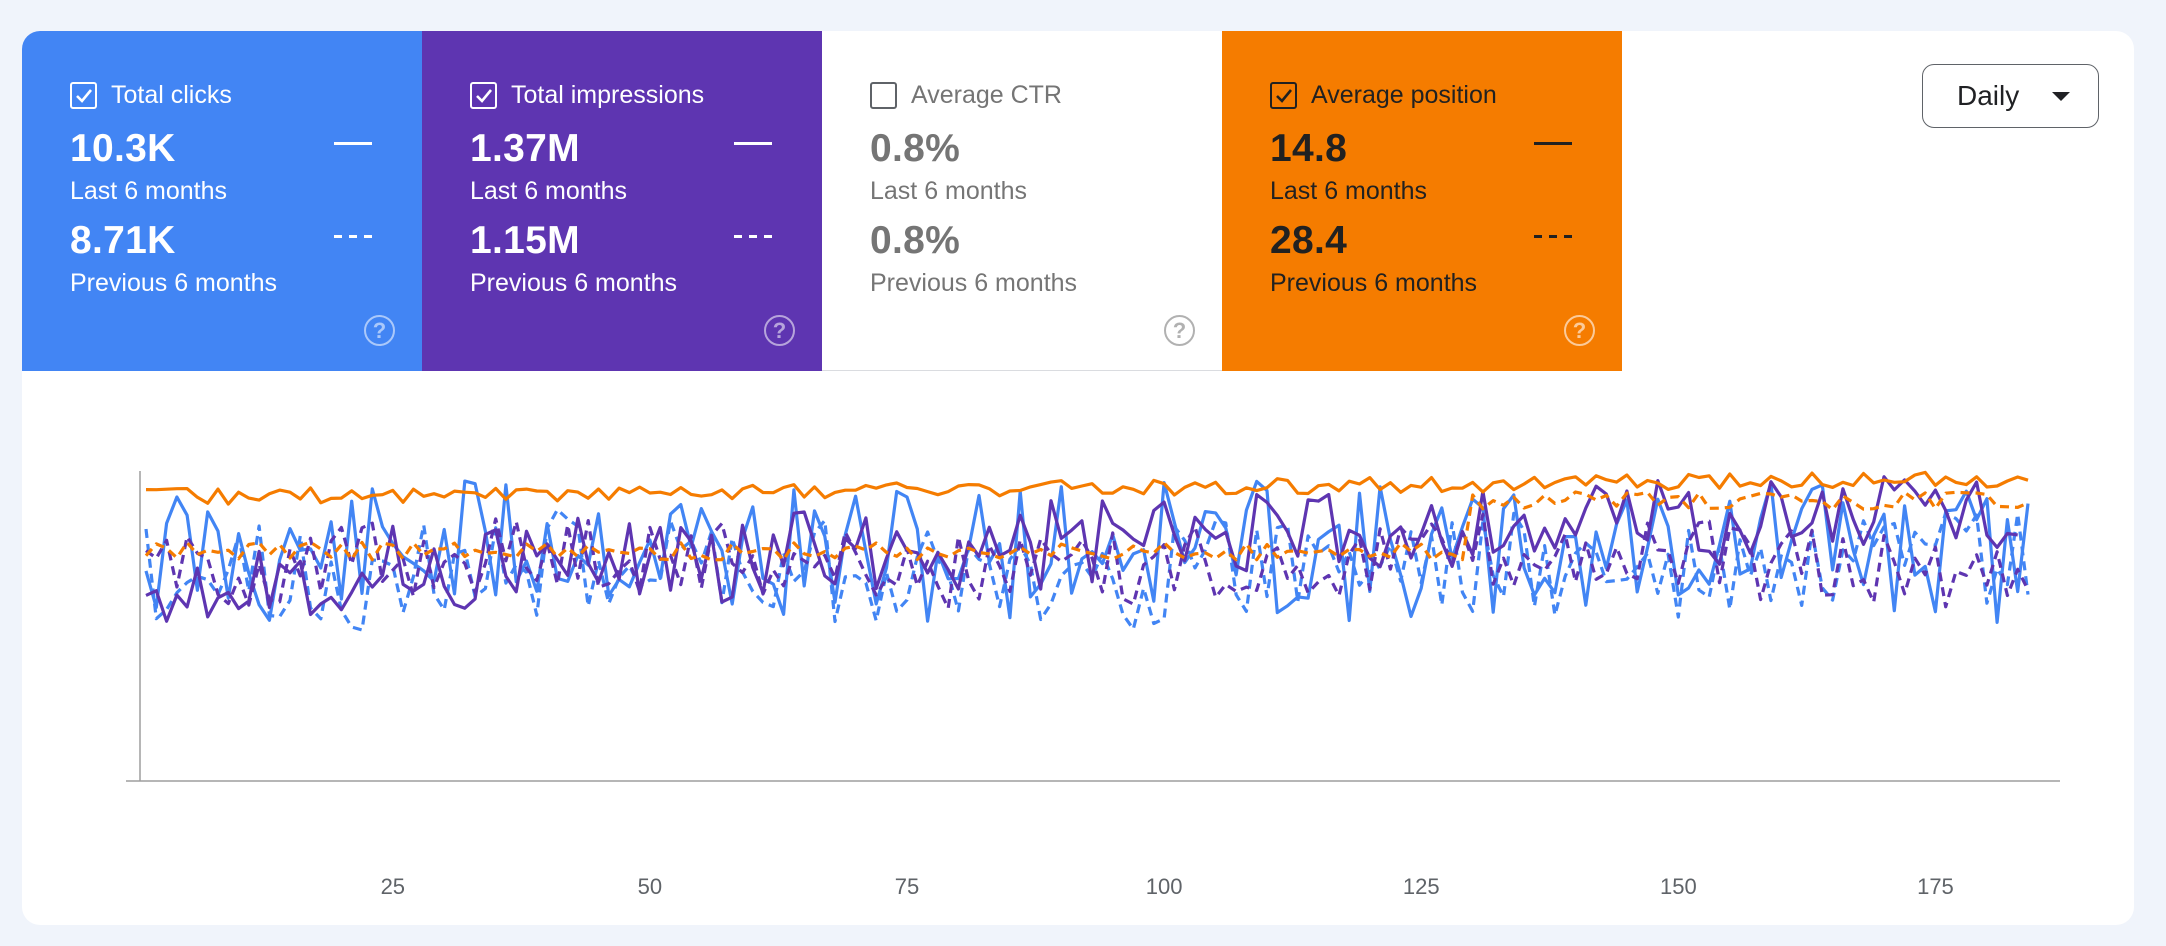 This screenshot has height=946, width=2166. What do you see at coordinates (1309, 240) in the screenshot?
I see `previous-value: 28.4` at bounding box center [1309, 240].